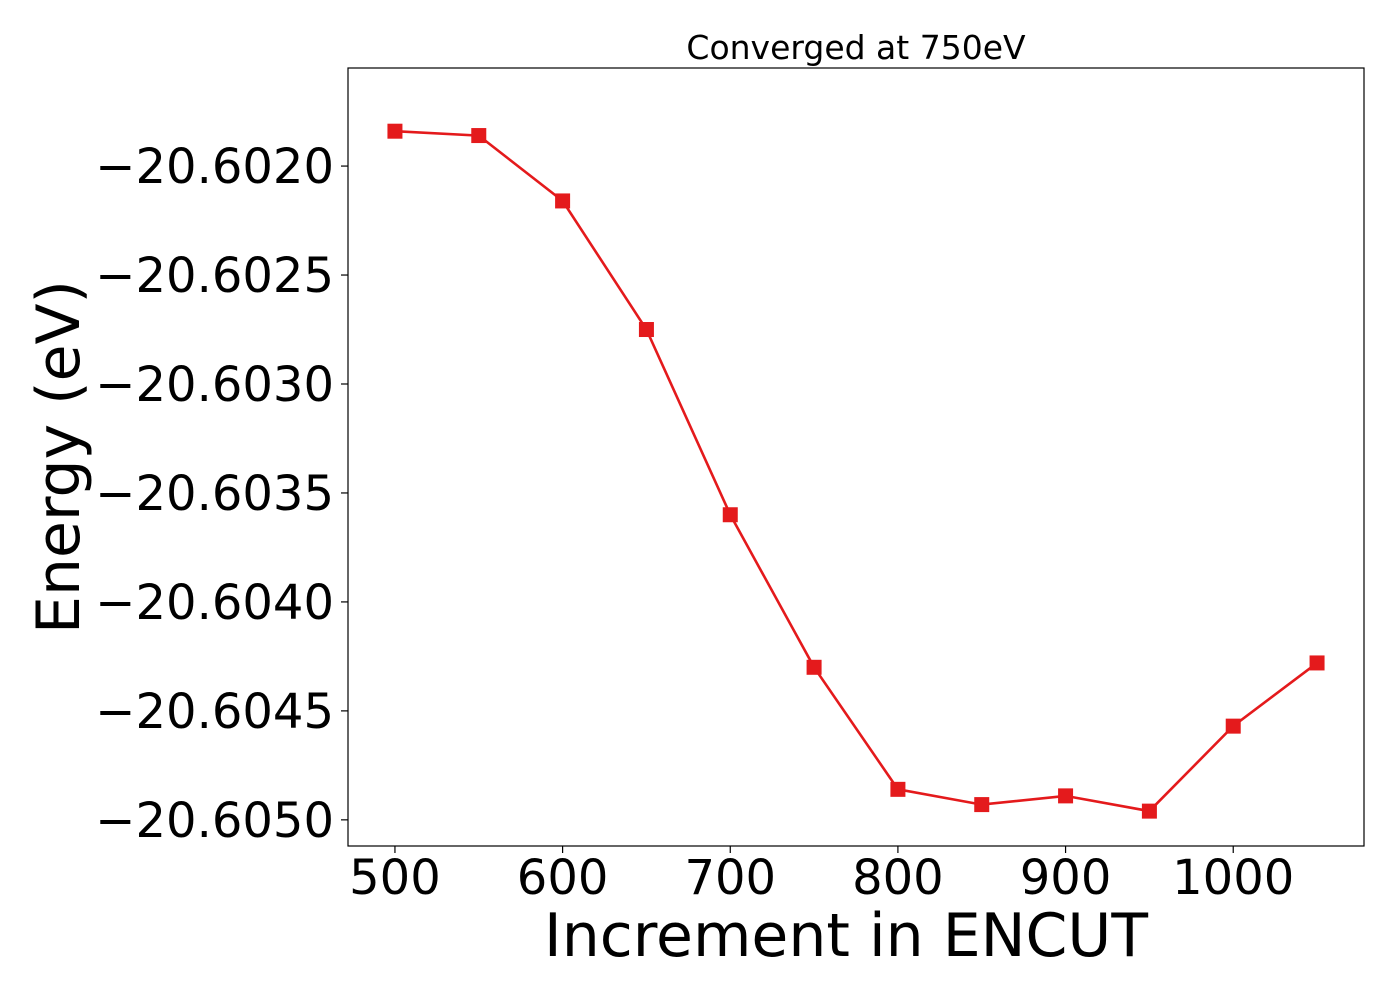 The width and height of the screenshot is (1400, 1000). Describe the element at coordinates (214, 385) in the screenshot. I see `y-tick-label: −20.6030` at that location.